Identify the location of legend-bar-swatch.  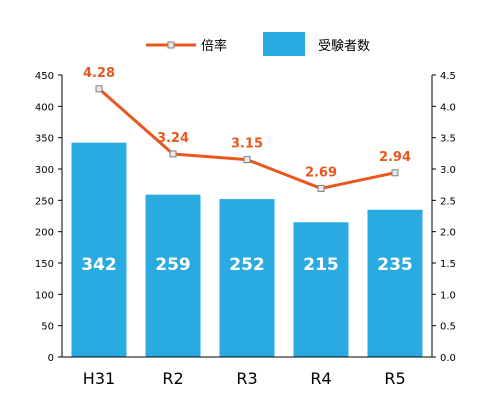
(284, 44).